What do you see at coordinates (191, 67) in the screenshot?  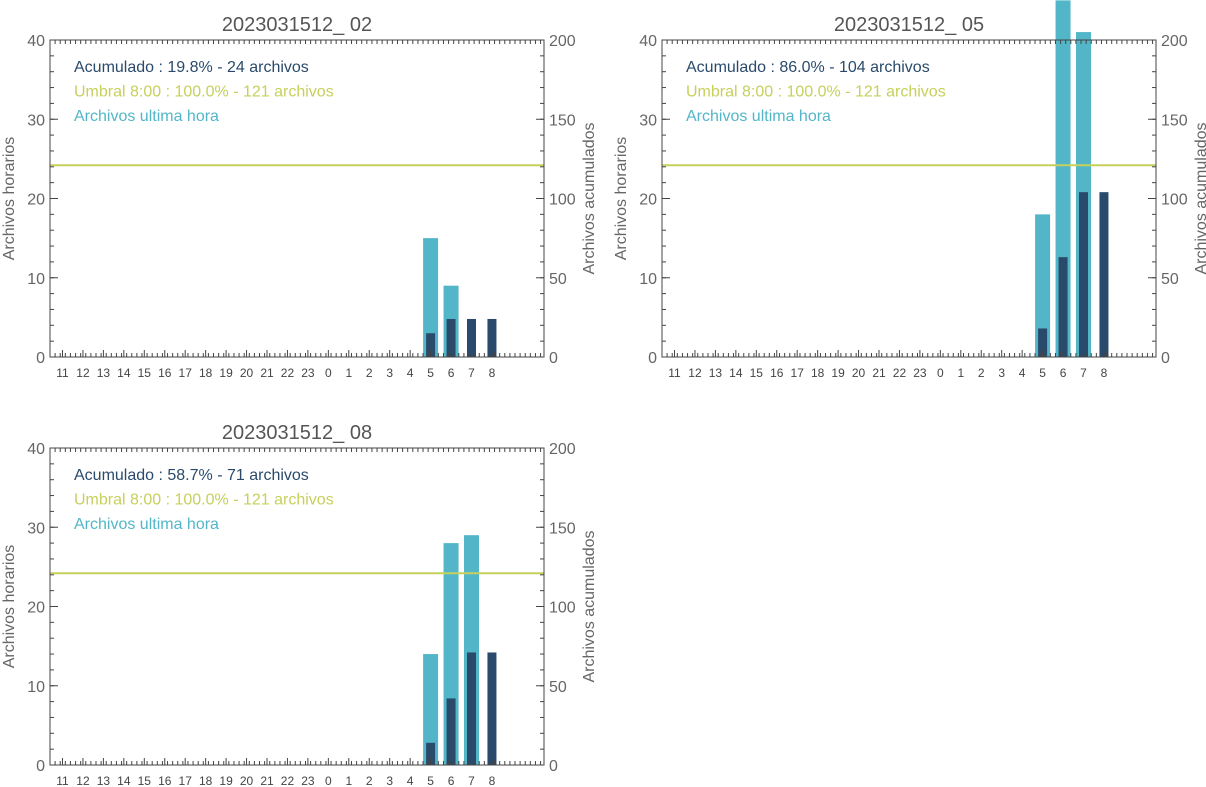 I see `legend-entry: Acumulado : 19.8% - 24 archivos` at bounding box center [191, 67].